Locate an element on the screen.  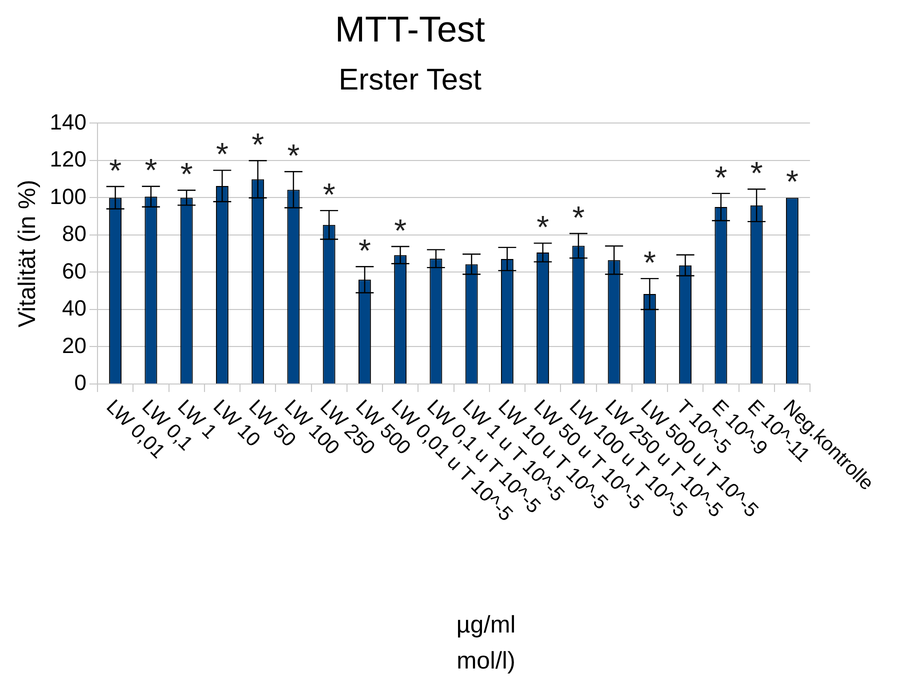
y-tick-label: 60 is located at coordinates (74, 271).